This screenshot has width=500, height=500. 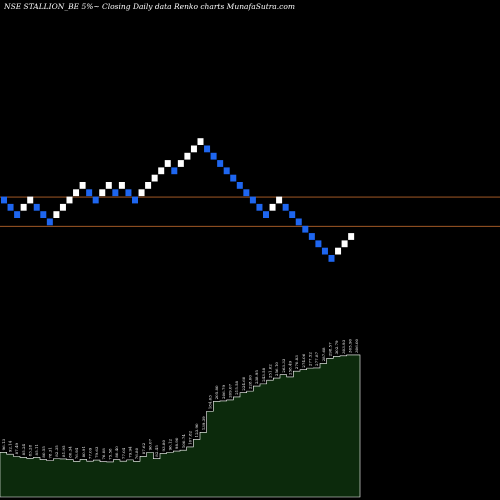 I want to click on volume-label: 123.90, so click(x=196, y=430).